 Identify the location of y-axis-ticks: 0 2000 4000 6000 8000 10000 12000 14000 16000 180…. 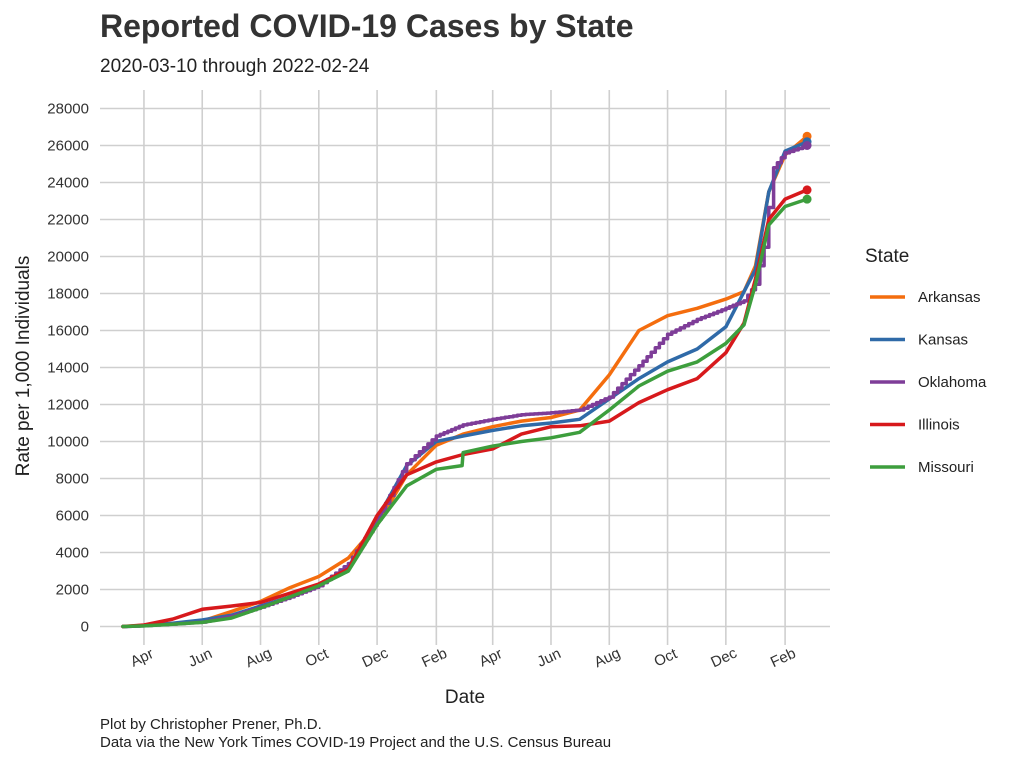
(68, 368).